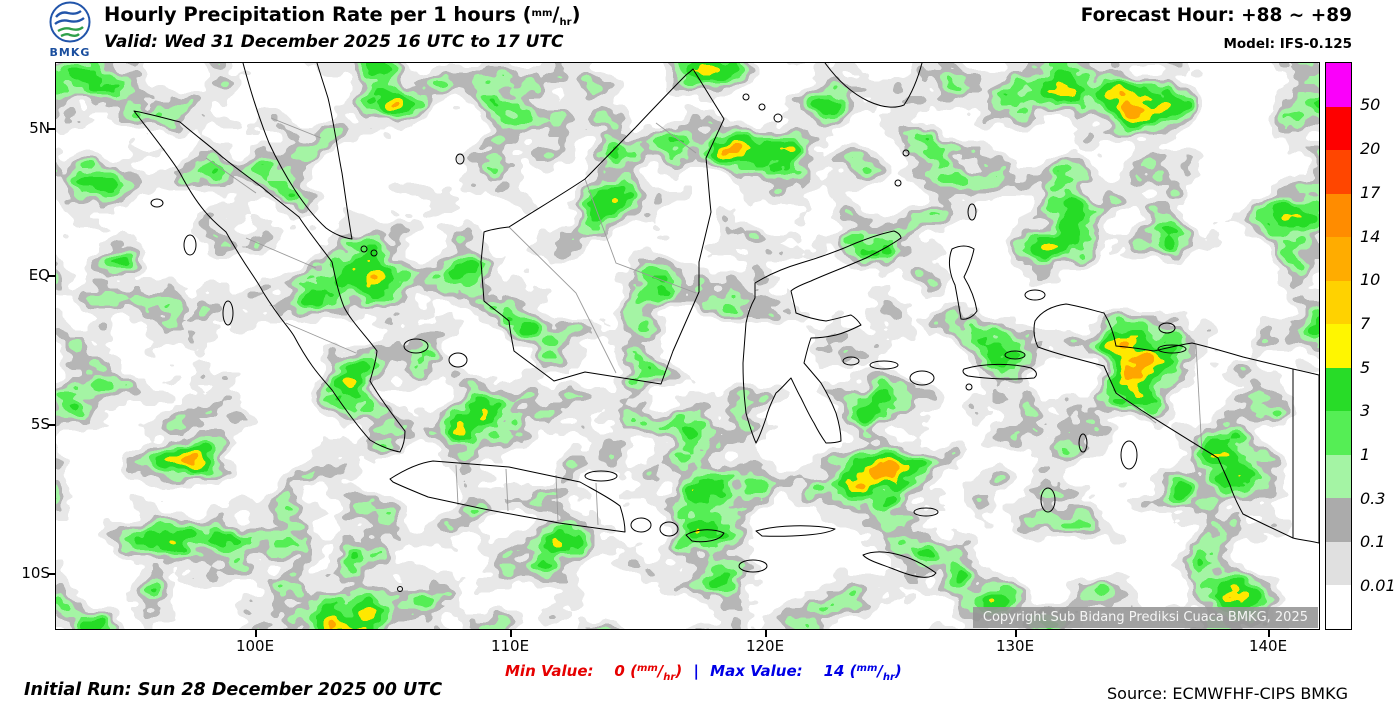 This screenshot has height=709, width=1400. What do you see at coordinates (39, 128) in the screenshot?
I see `lat-label-5n: 5N` at bounding box center [39, 128].